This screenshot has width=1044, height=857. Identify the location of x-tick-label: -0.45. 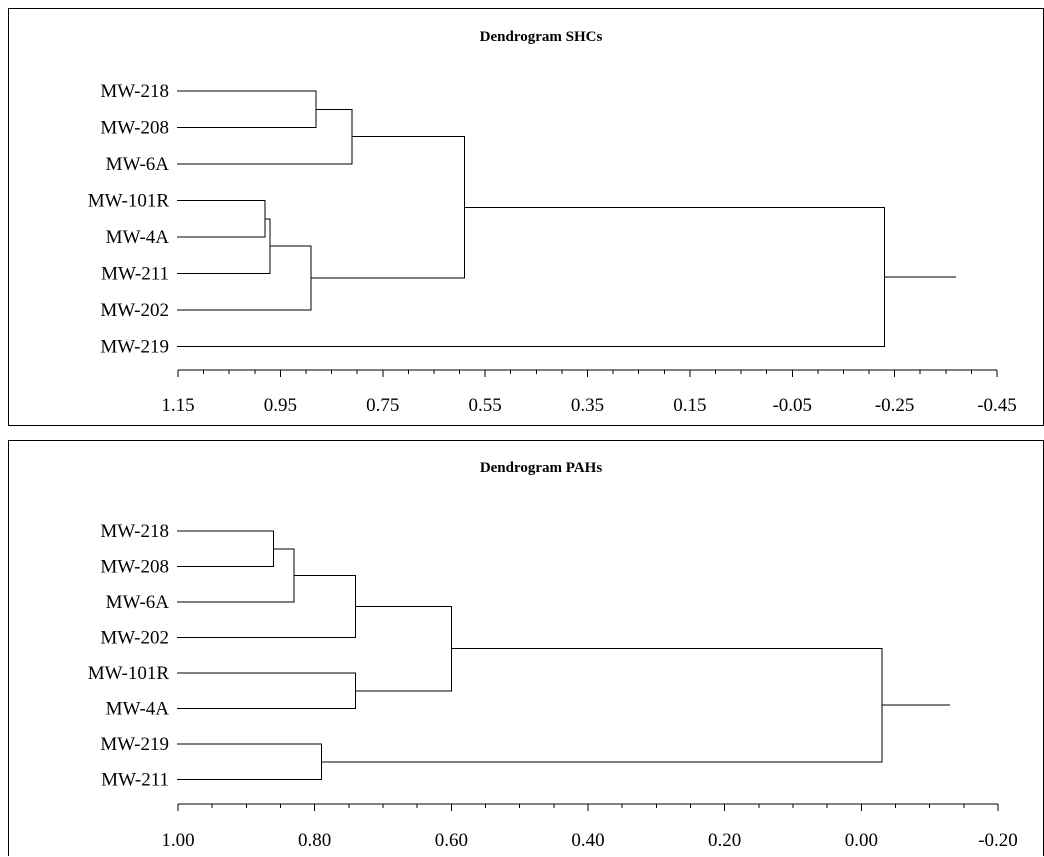
(997, 405).